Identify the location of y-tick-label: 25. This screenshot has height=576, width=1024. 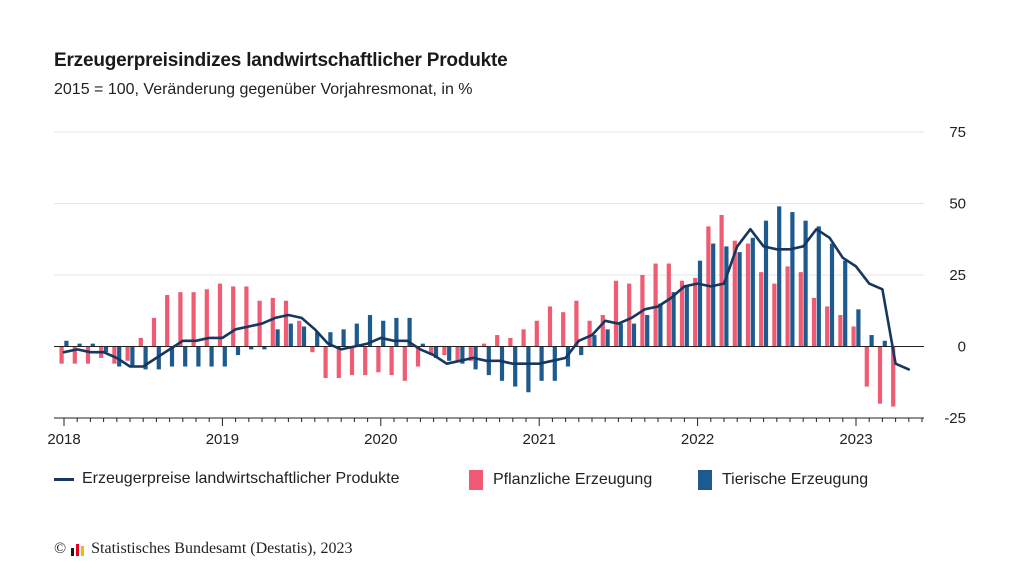
(957, 275).